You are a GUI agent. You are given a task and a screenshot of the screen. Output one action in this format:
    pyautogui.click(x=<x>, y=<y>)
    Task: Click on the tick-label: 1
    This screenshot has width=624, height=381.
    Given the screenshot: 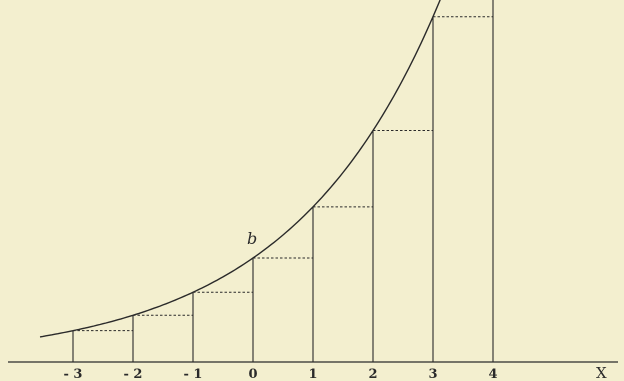 What is the action you would take?
    pyautogui.click(x=312, y=374)
    